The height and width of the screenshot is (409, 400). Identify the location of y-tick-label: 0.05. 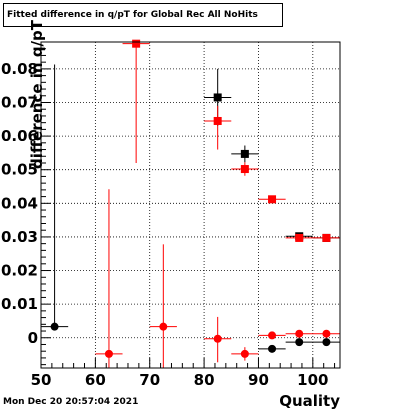
(19, 170).